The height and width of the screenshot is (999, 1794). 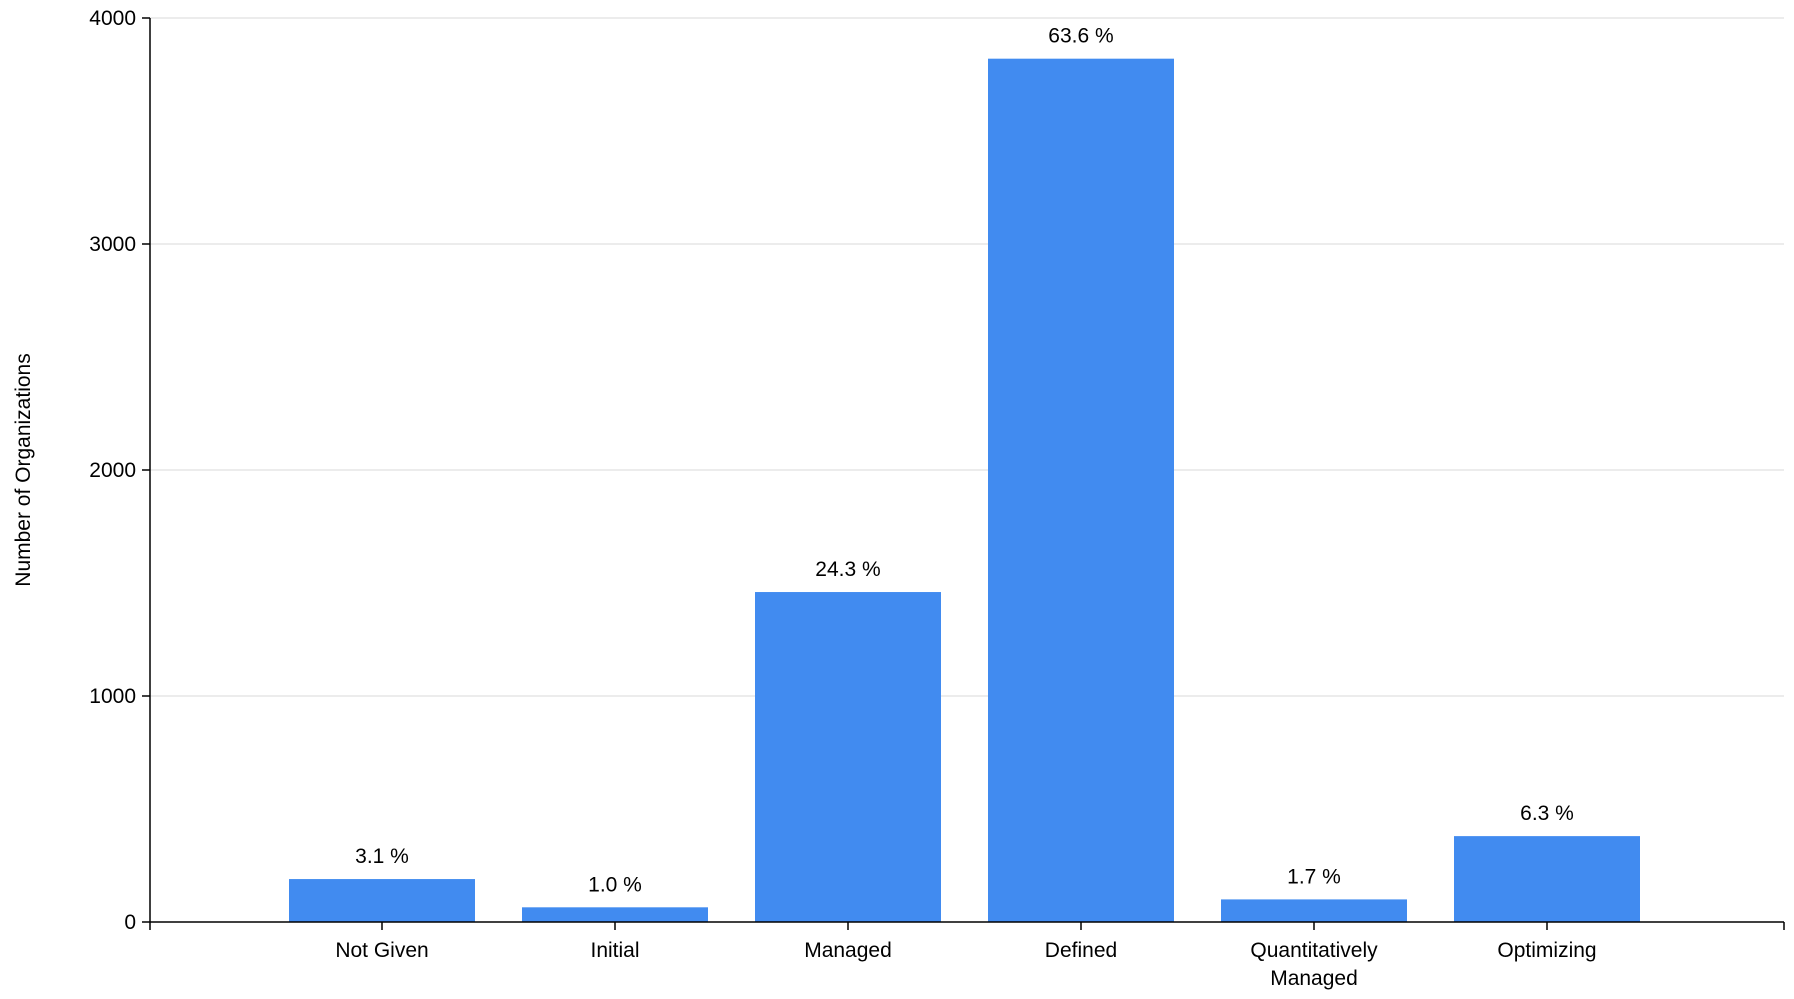 What do you see at coordinates (847, 569) in the screenshot?
I see `bar-data-label: 24.3 %` at bounding box center [847, 569].